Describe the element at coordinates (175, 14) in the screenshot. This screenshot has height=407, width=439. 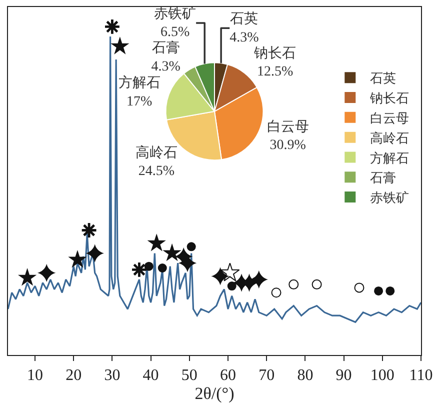
I see `slice-label: 赤铁矿` at that location.